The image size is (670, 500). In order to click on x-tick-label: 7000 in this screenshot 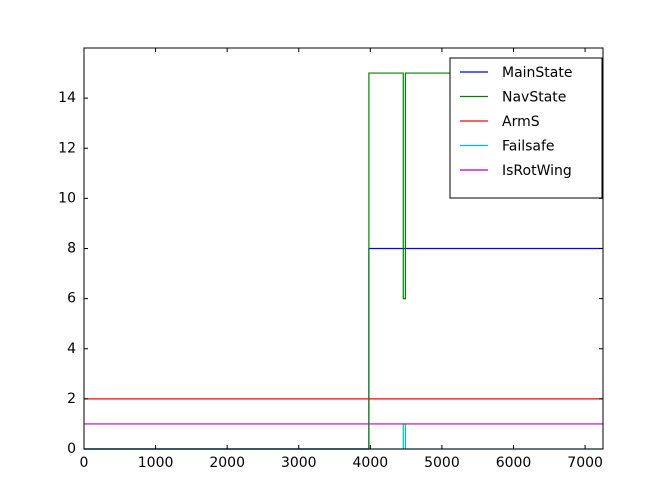, I will do `click(585, 463)`.